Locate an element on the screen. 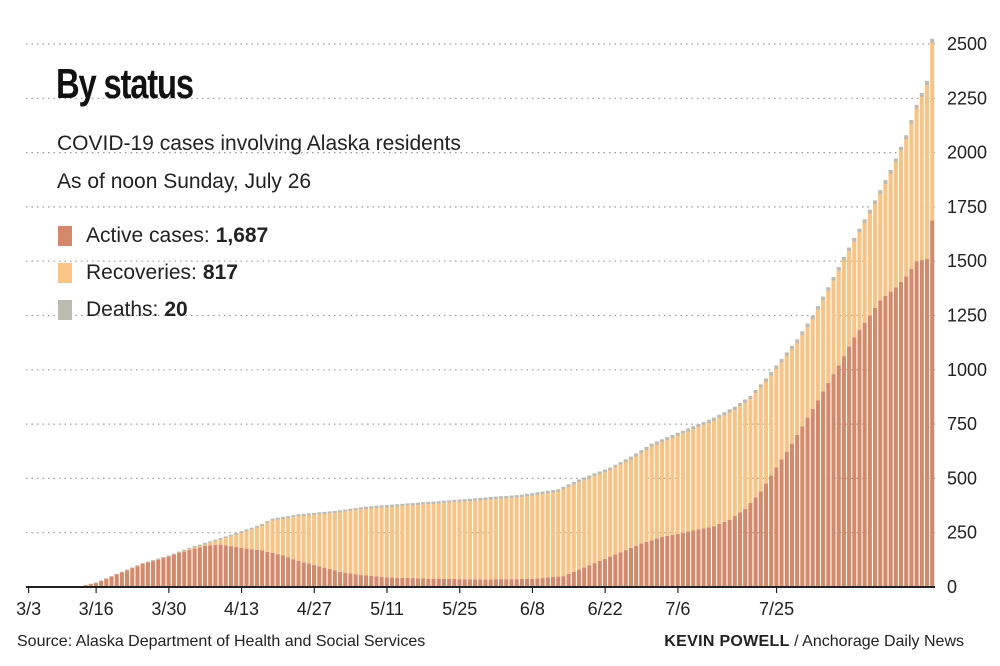 The width and height of the screenshot is (1000, 666). credit-org: / Anchorage Daily News is located at coordinates (876, 641).